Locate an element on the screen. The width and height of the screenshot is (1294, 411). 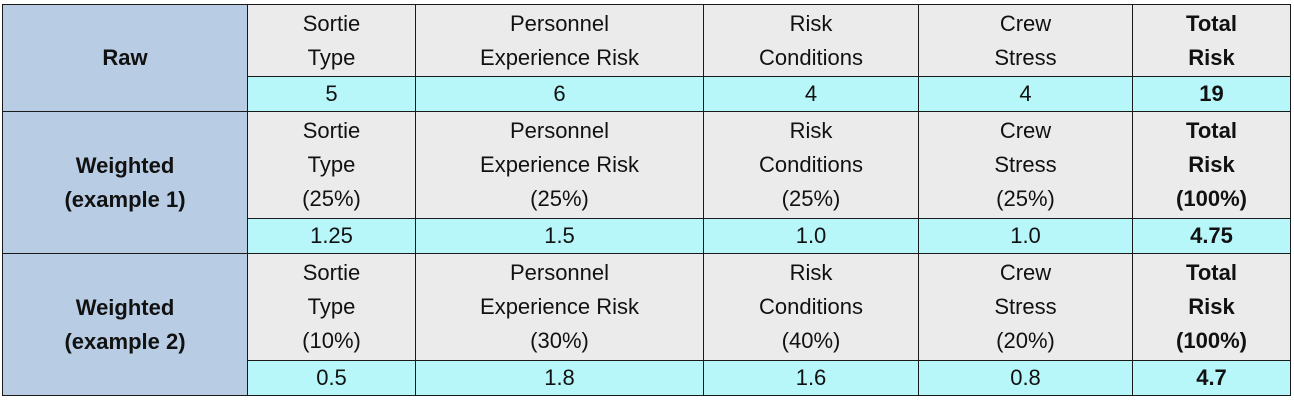
value-risk-conditions: 1.0 is located at coordinates (811, 236).